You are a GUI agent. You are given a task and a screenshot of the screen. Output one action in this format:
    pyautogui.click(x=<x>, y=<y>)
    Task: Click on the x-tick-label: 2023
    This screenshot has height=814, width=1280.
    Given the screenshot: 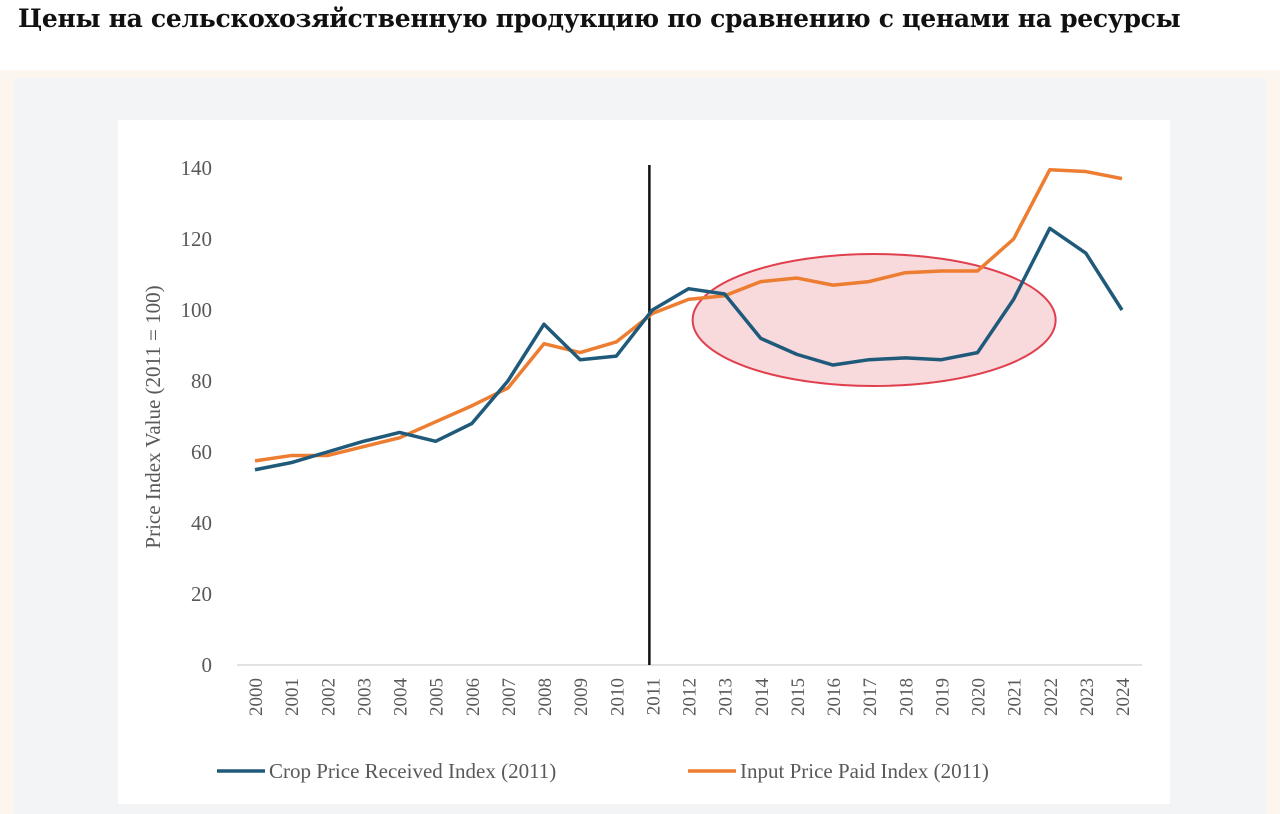 What is the action you would take?
    pyautogui.click(x=1087, y=697)
    